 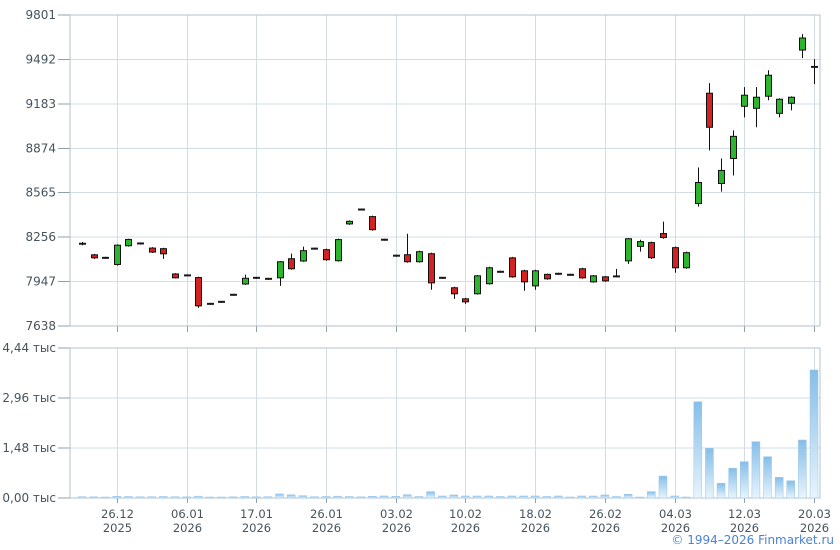 What do you see at coordinates (29, 448) in the screenshot?
I see `volume-axis-label: 1,48 тыс` at bounding box center [29, 448].